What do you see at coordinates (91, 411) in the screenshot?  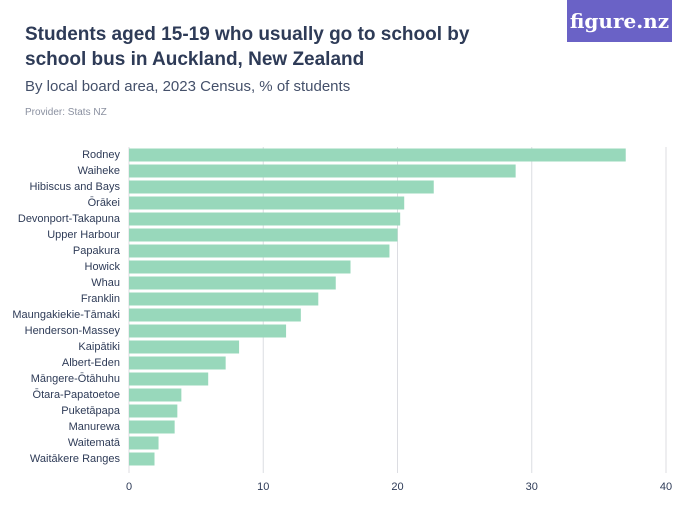 I see `y-tick-label: Puketāpapa` at bounding box center [91, 411].